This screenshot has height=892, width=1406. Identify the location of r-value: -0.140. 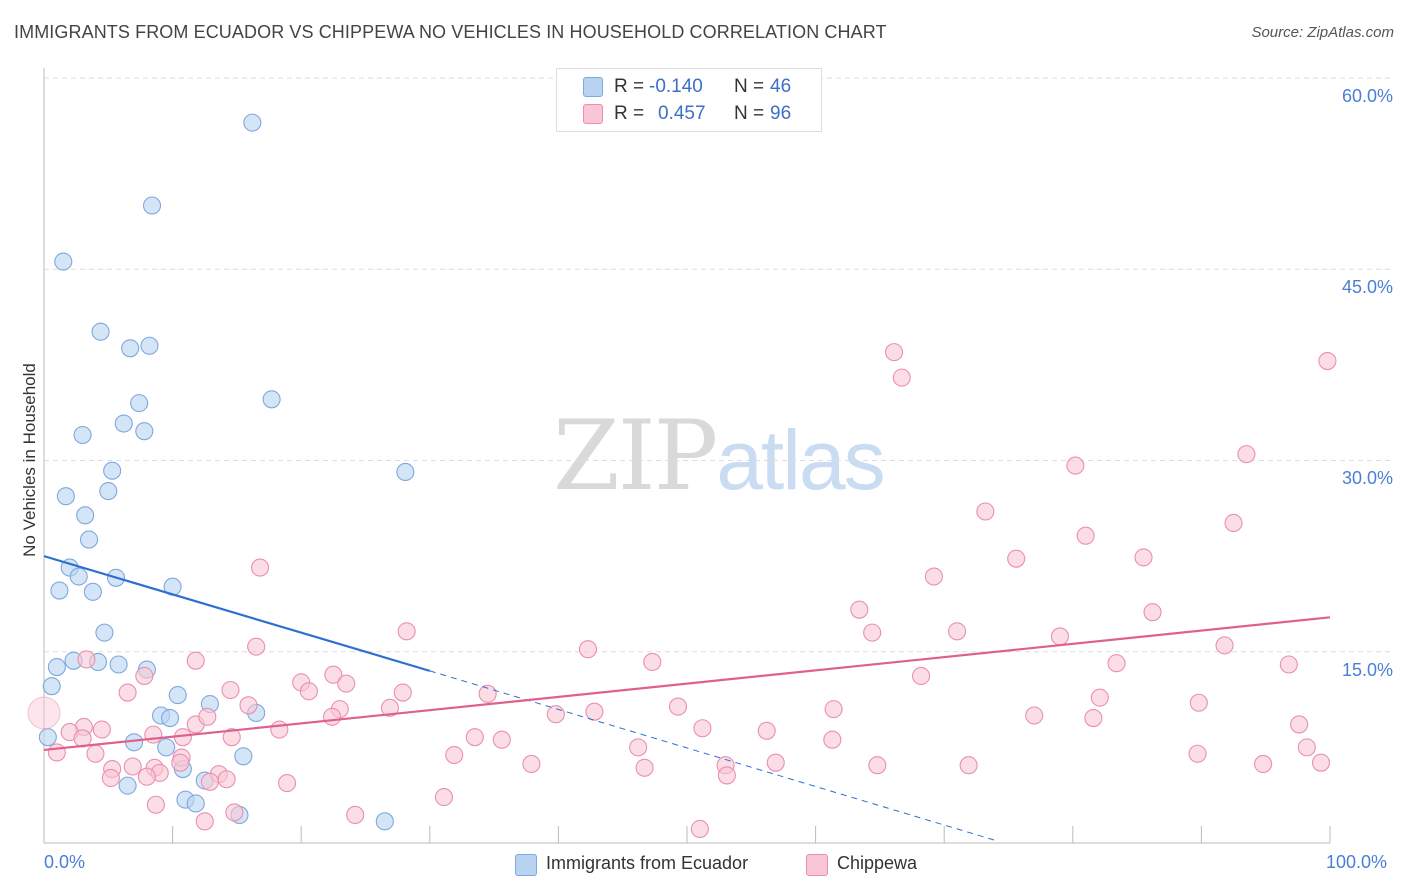
(676, 86).